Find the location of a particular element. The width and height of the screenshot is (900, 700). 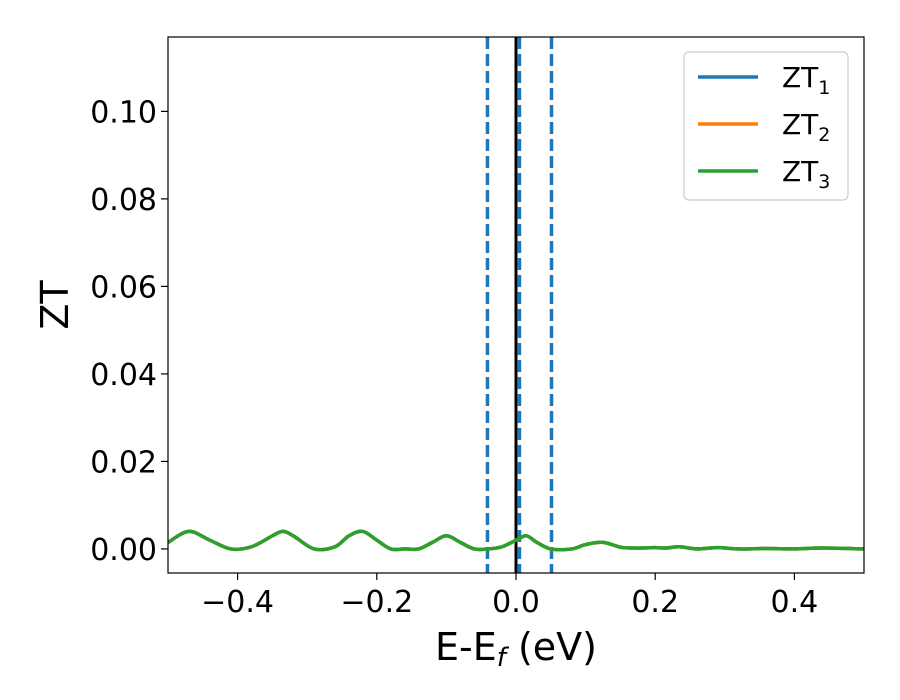

x-tick-label: −0.2 is located at coordinates (376, 602).